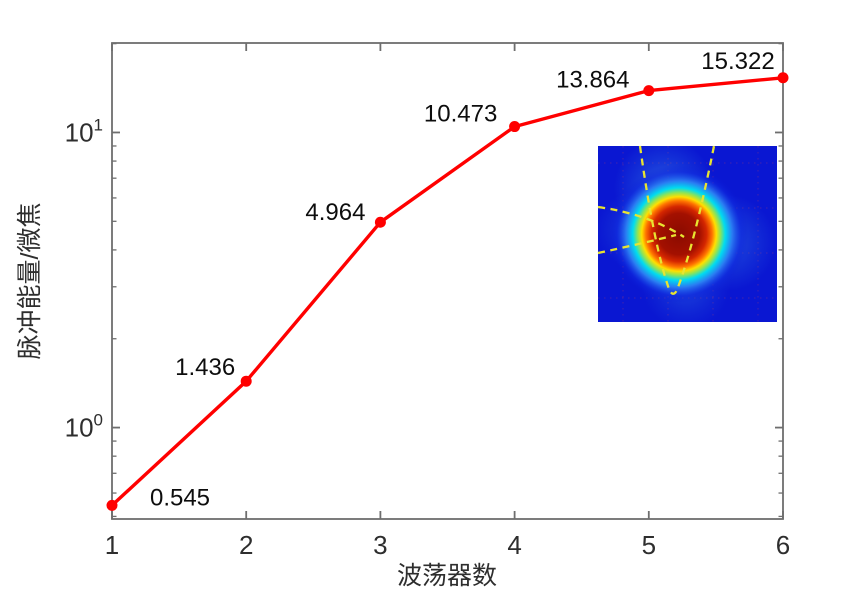 The image size is (866, 600). Describe the element at coordinates (112, 545) in the screenshot. I see `x-tick-label: 1` at that location.